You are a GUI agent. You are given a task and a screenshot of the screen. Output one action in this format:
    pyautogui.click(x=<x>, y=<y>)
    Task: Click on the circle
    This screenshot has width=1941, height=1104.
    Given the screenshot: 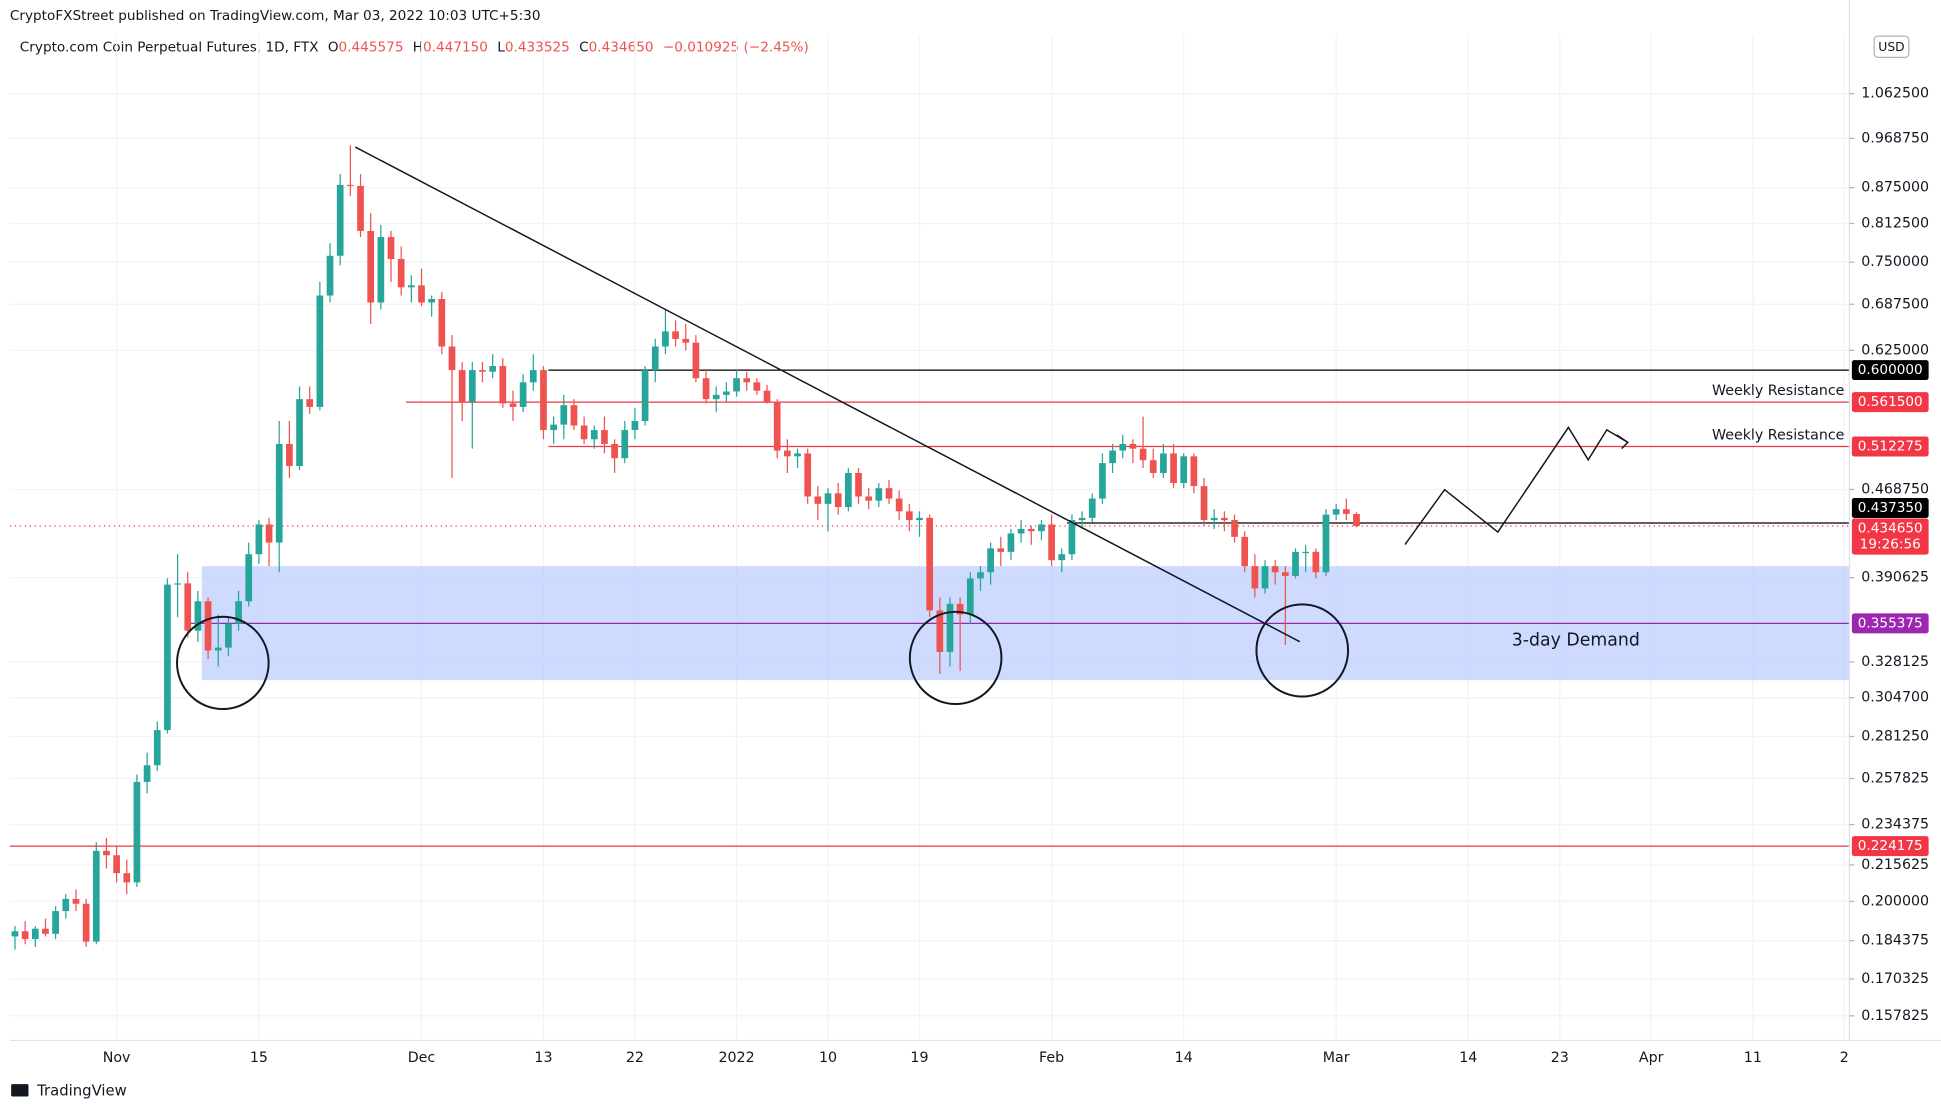 What is the action you would take?
    pyautogui.click(x=1302, y=650)
    